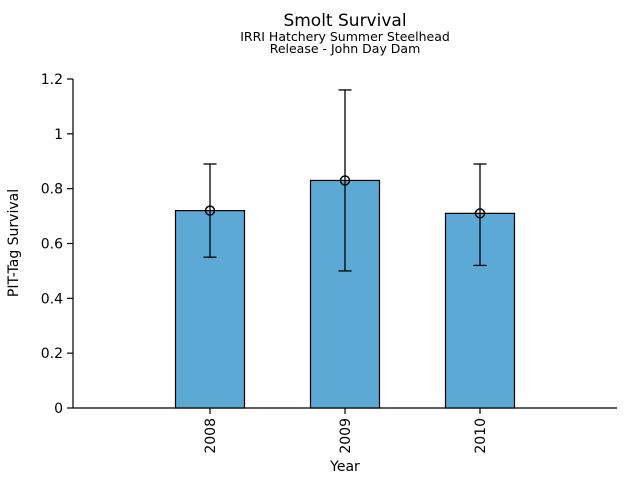  Describe the element at coordinates (52, 354) in the screenshot. I see `y-tick-label: 0.2` at that location.